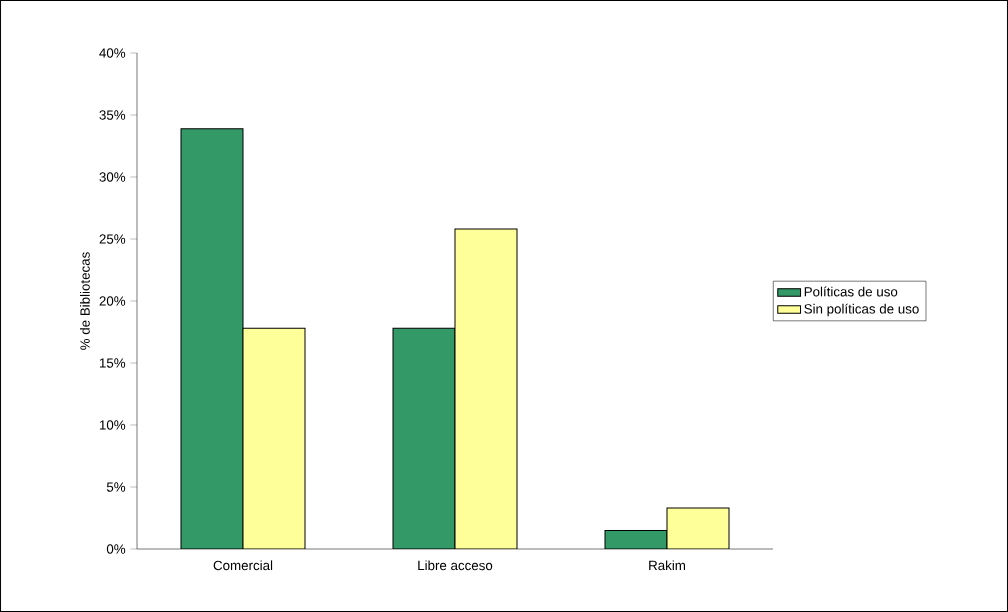  What do you see at coordinates (243, 565) in the screenshot?
I see `x-tick-label: Comercial` at bounding box center [243, 565].